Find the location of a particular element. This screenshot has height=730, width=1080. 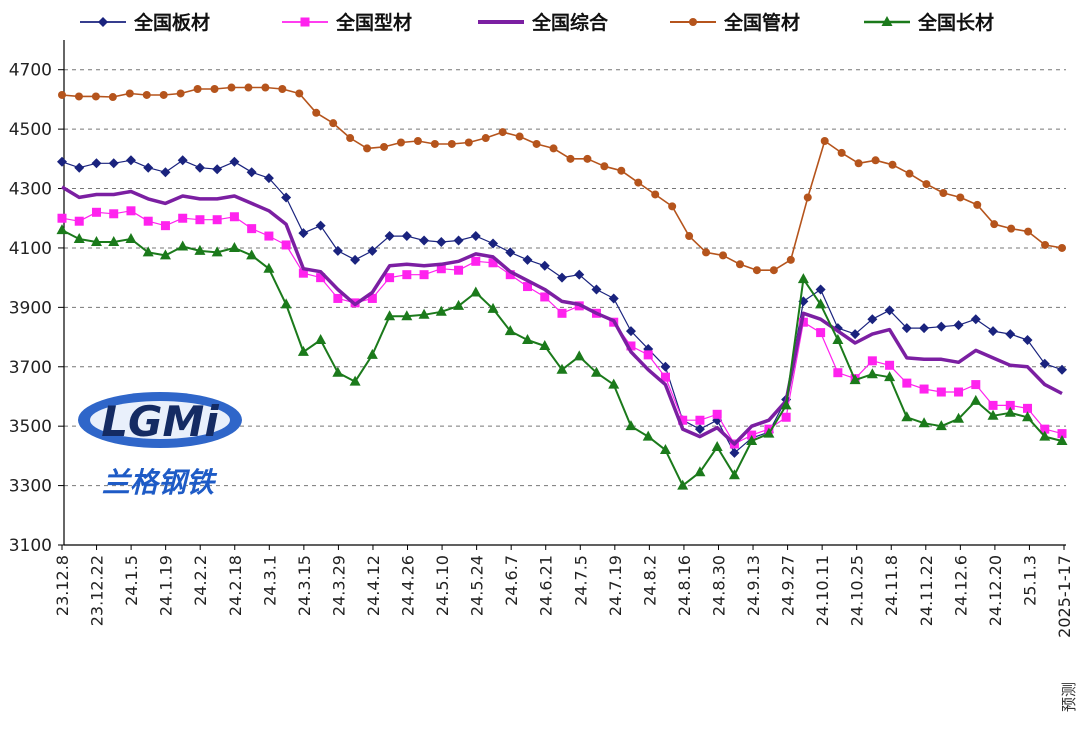

x-tick-label: 24.1.5 is located at coordinates (131, 580).